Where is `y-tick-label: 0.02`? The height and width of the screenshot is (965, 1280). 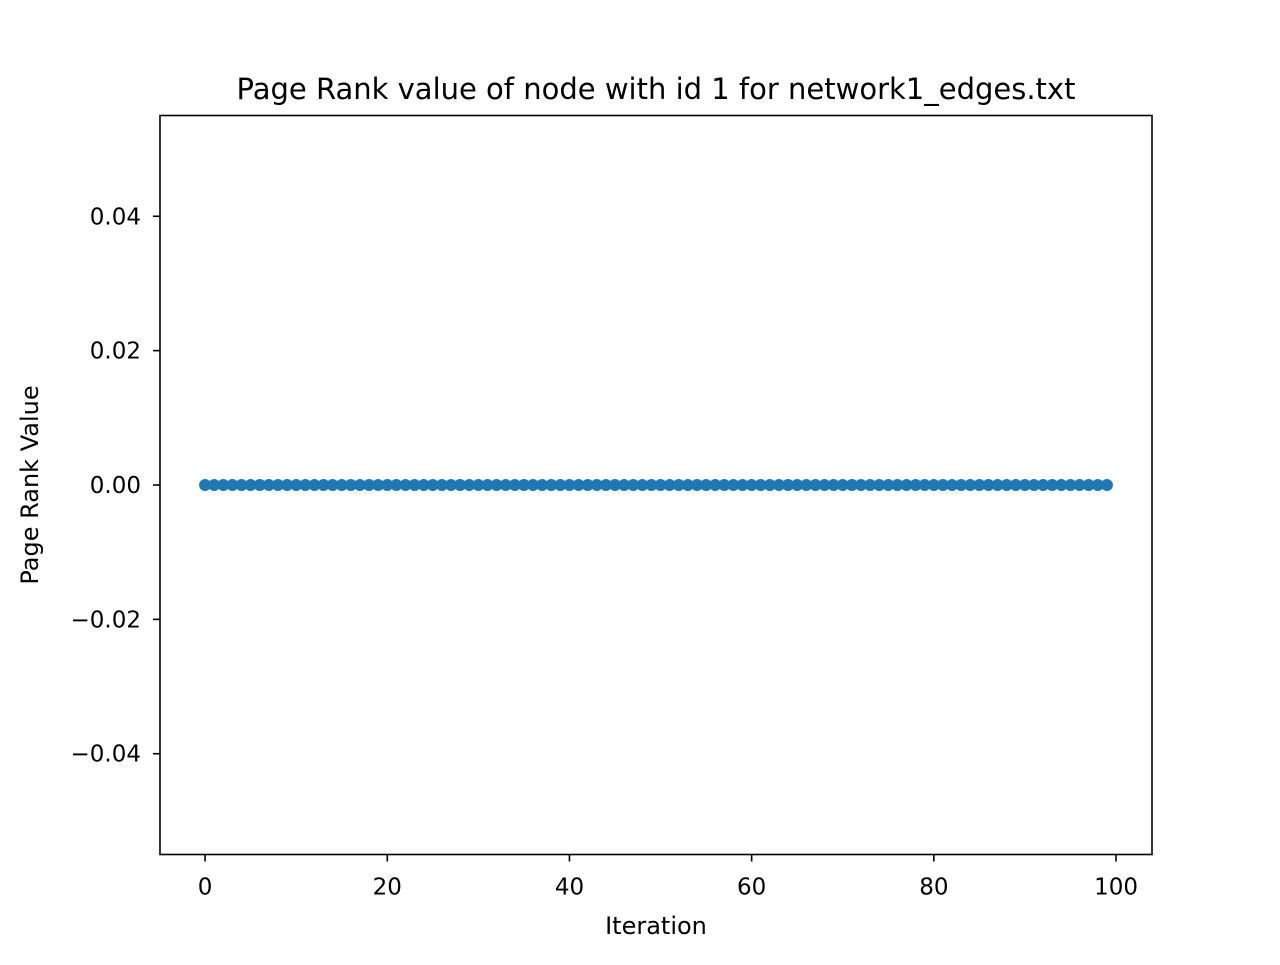
y-tick-label: 0.02 is located at coordinates (115, 352).